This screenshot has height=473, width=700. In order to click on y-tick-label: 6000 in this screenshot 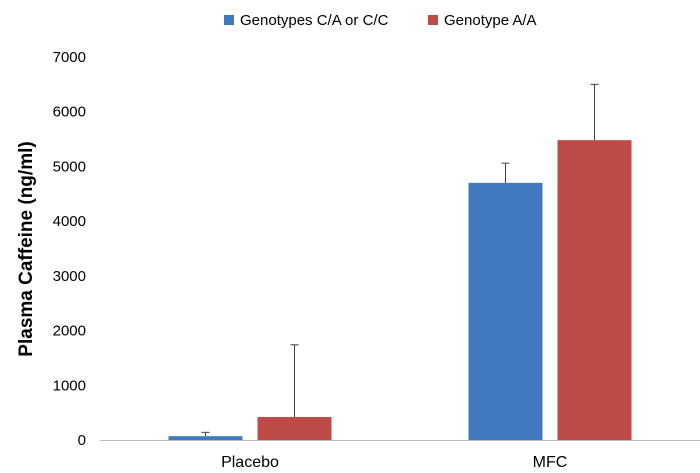, I will do `click(69, 112)`.